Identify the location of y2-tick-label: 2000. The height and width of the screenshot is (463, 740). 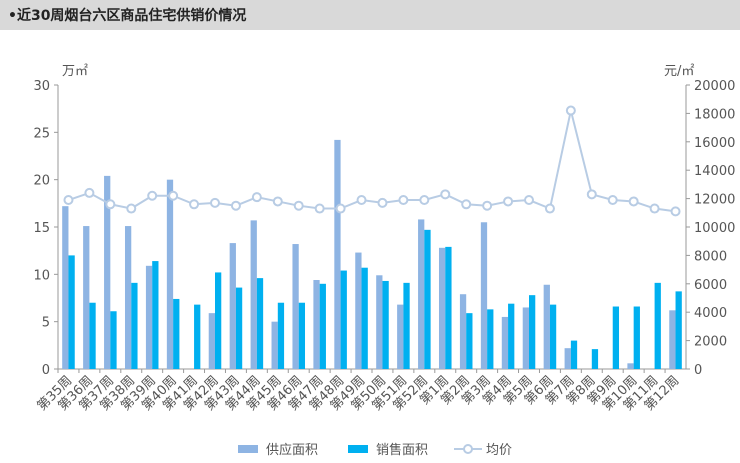
(710, 342).